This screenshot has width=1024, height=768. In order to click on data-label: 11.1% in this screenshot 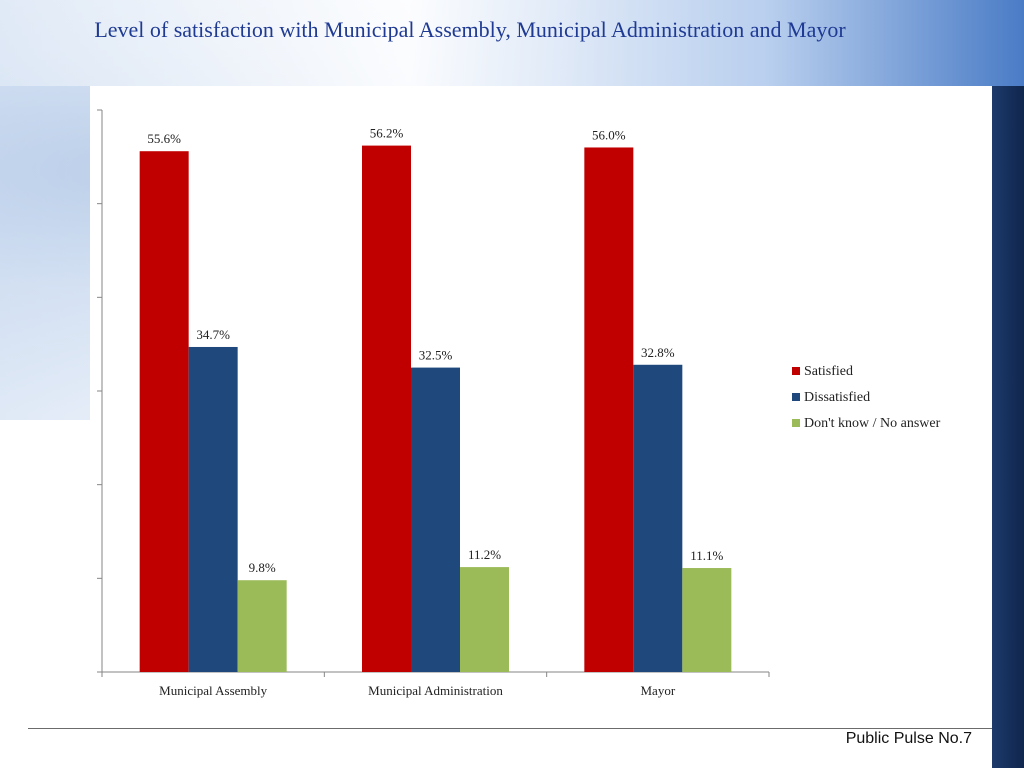, I will do `click(706, 555)`.